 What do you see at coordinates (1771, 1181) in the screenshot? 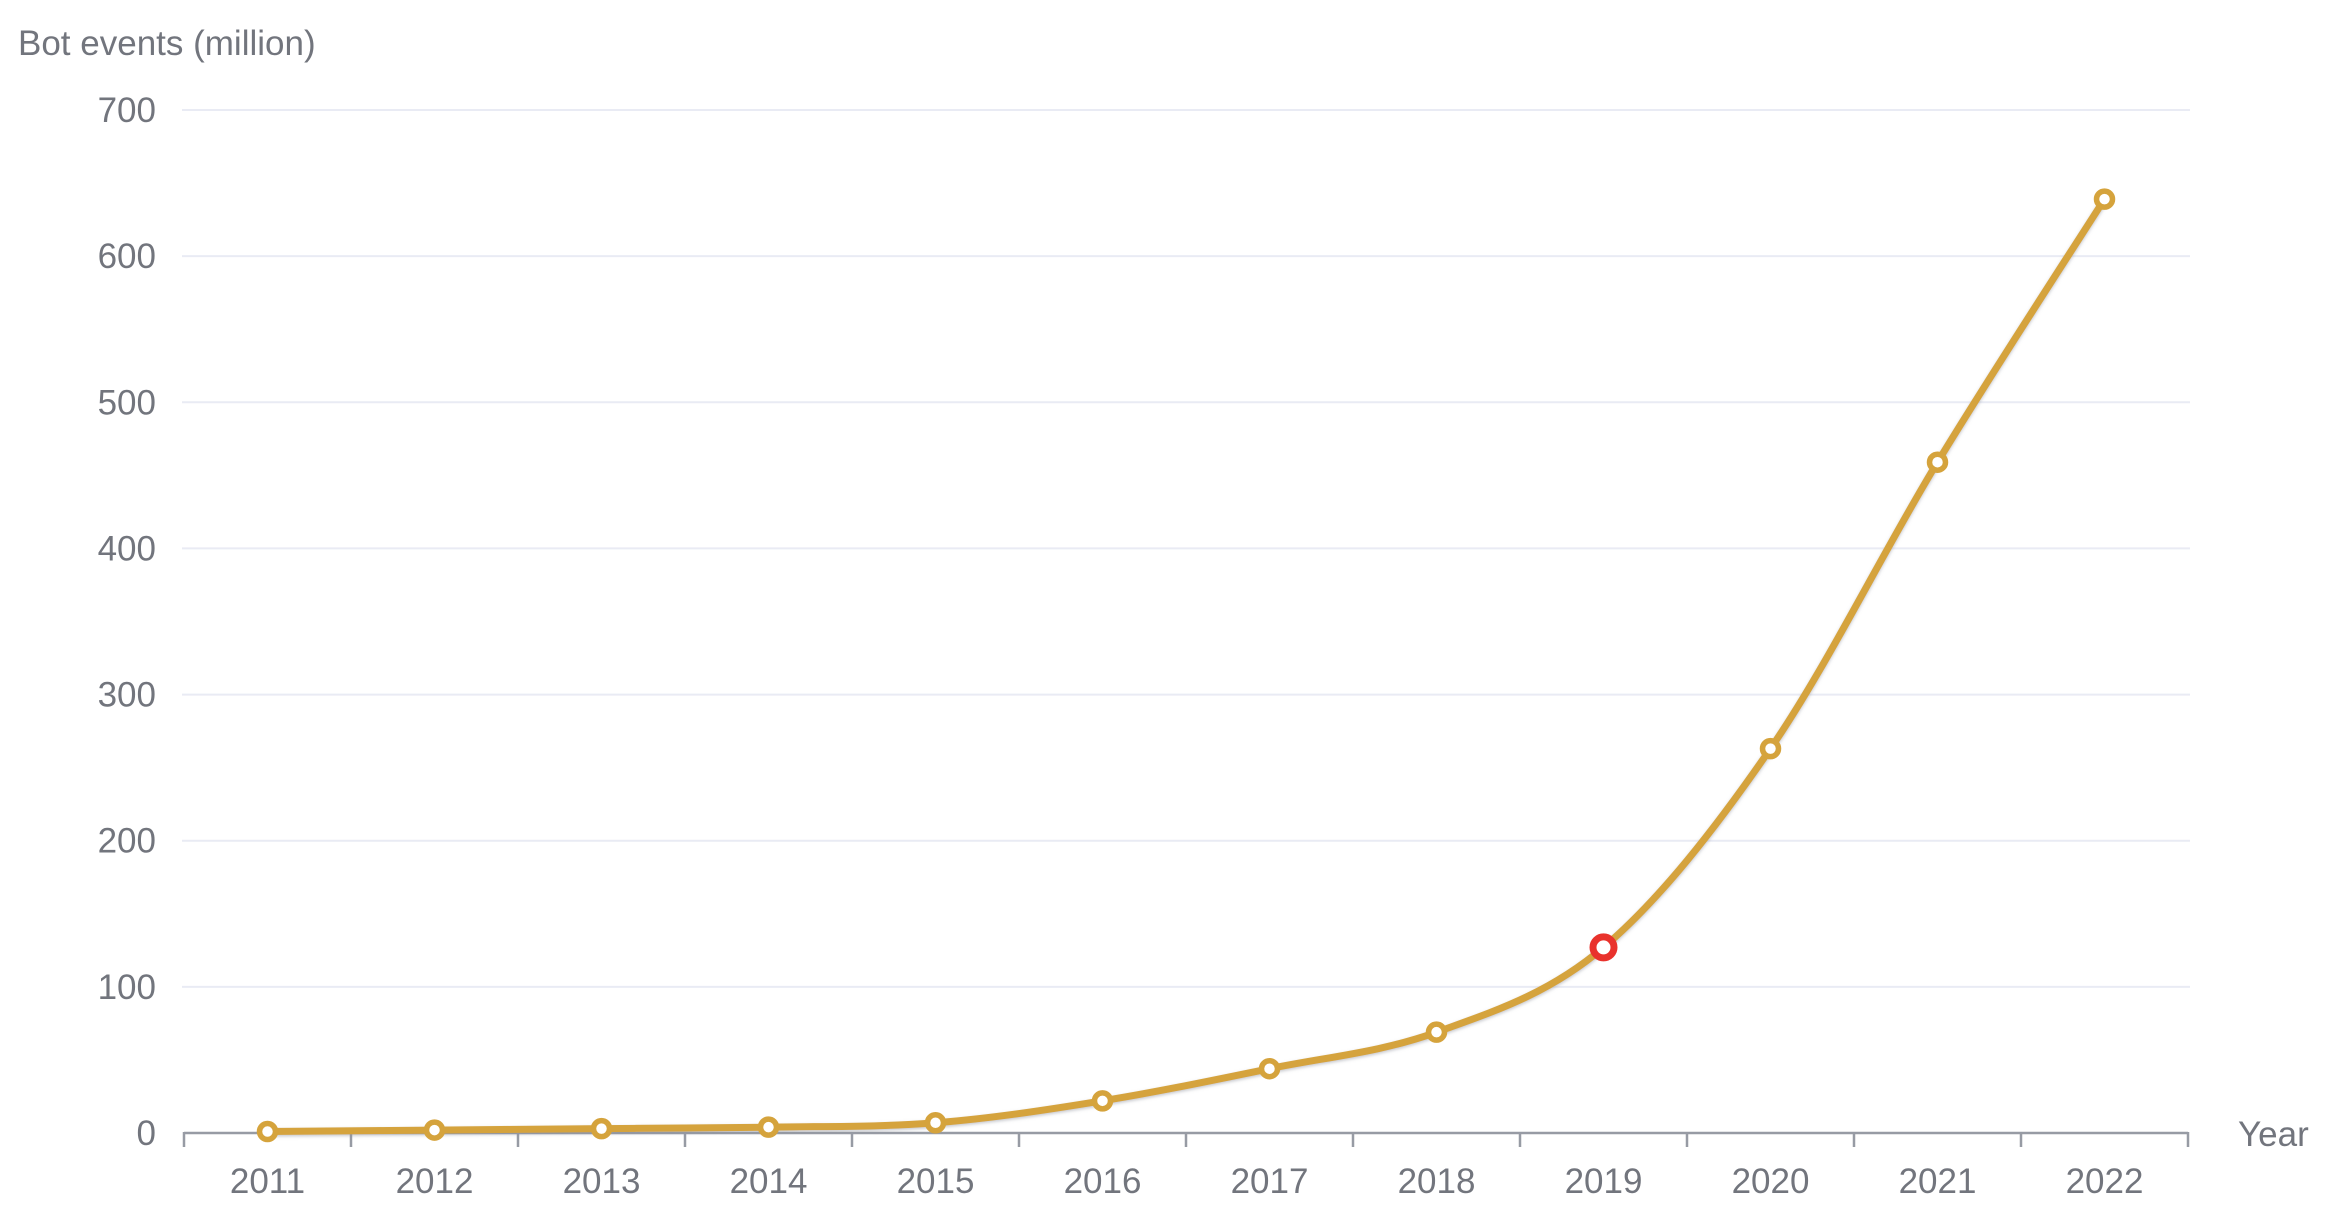
I see `x-tick-label-2020: 2020` at bounding box center [1771, 1181].